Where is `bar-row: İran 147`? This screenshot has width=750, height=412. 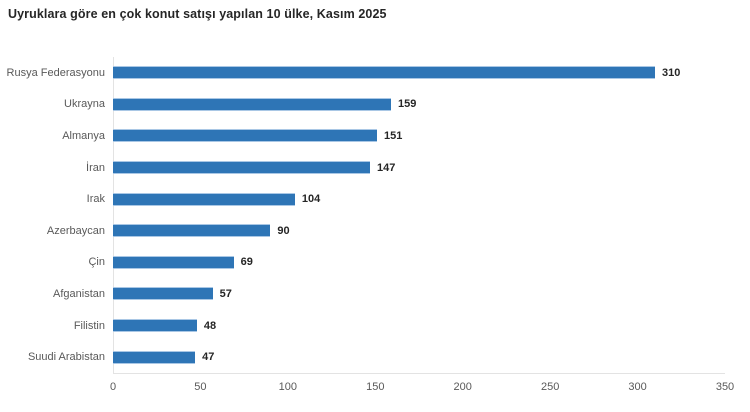
bar-row: İran 147 is located at coordinates (375, 168).